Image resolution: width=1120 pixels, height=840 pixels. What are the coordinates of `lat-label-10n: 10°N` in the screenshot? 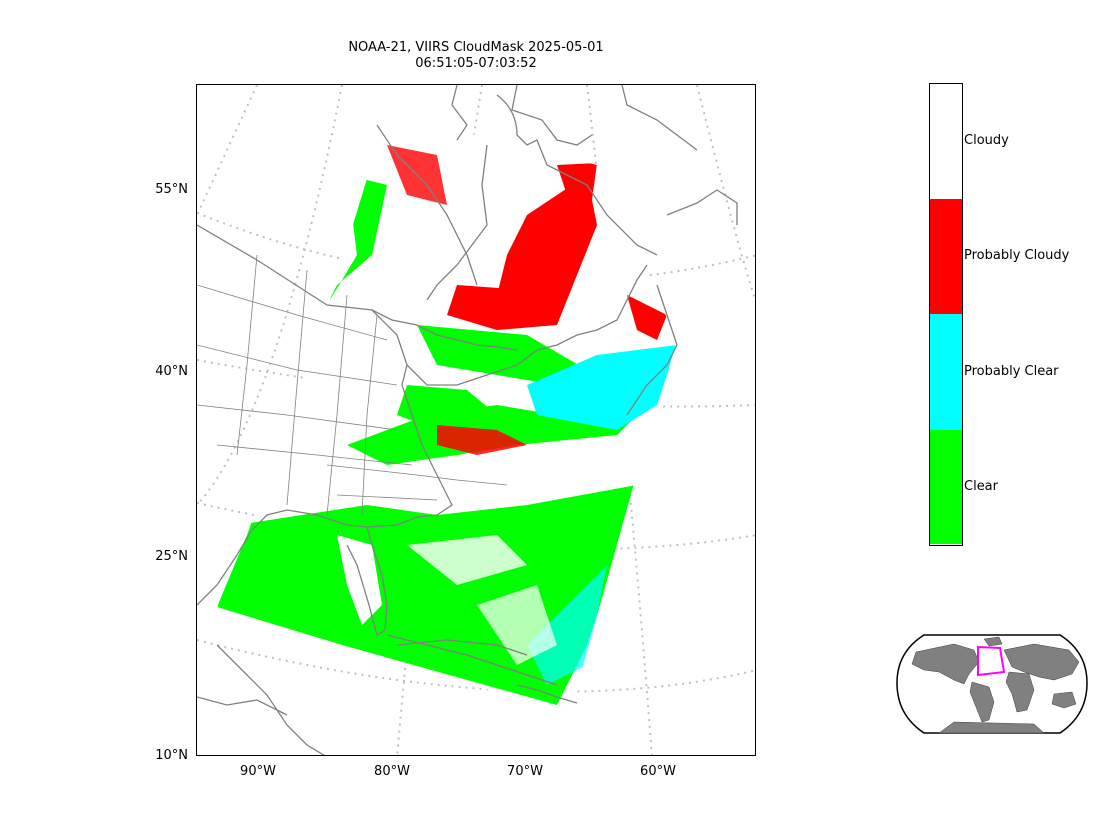 It's located at (171, 755).